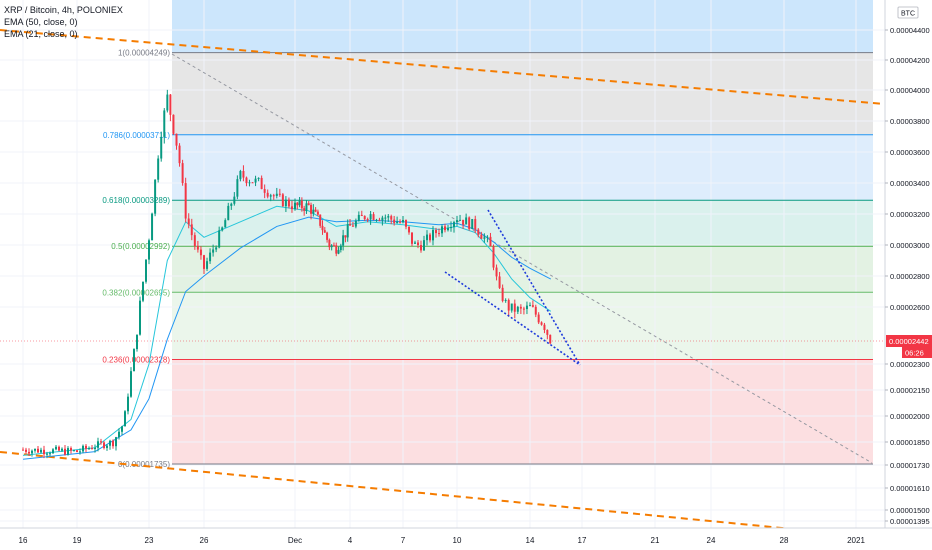 The width and height of the screenshot is (932, 550). Describe the element at coordinates (350, 540) in the screenshot. I see `time-tick-label-5: 4` at that location.